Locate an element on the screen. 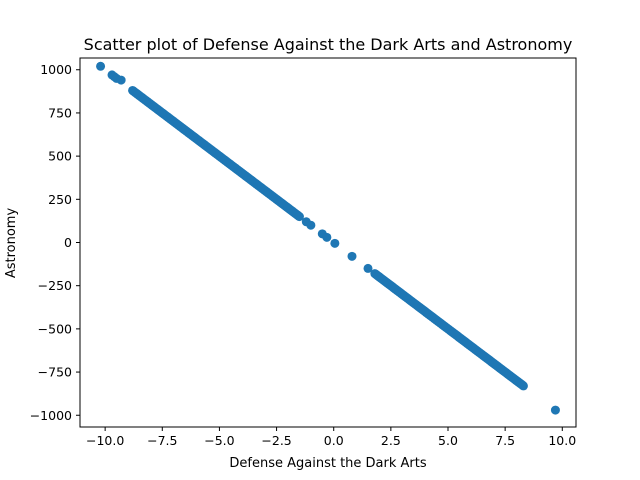 The height and width of the screenshot is (480, 640). y-tick-label: 750 is located at coordinates (60, 112).